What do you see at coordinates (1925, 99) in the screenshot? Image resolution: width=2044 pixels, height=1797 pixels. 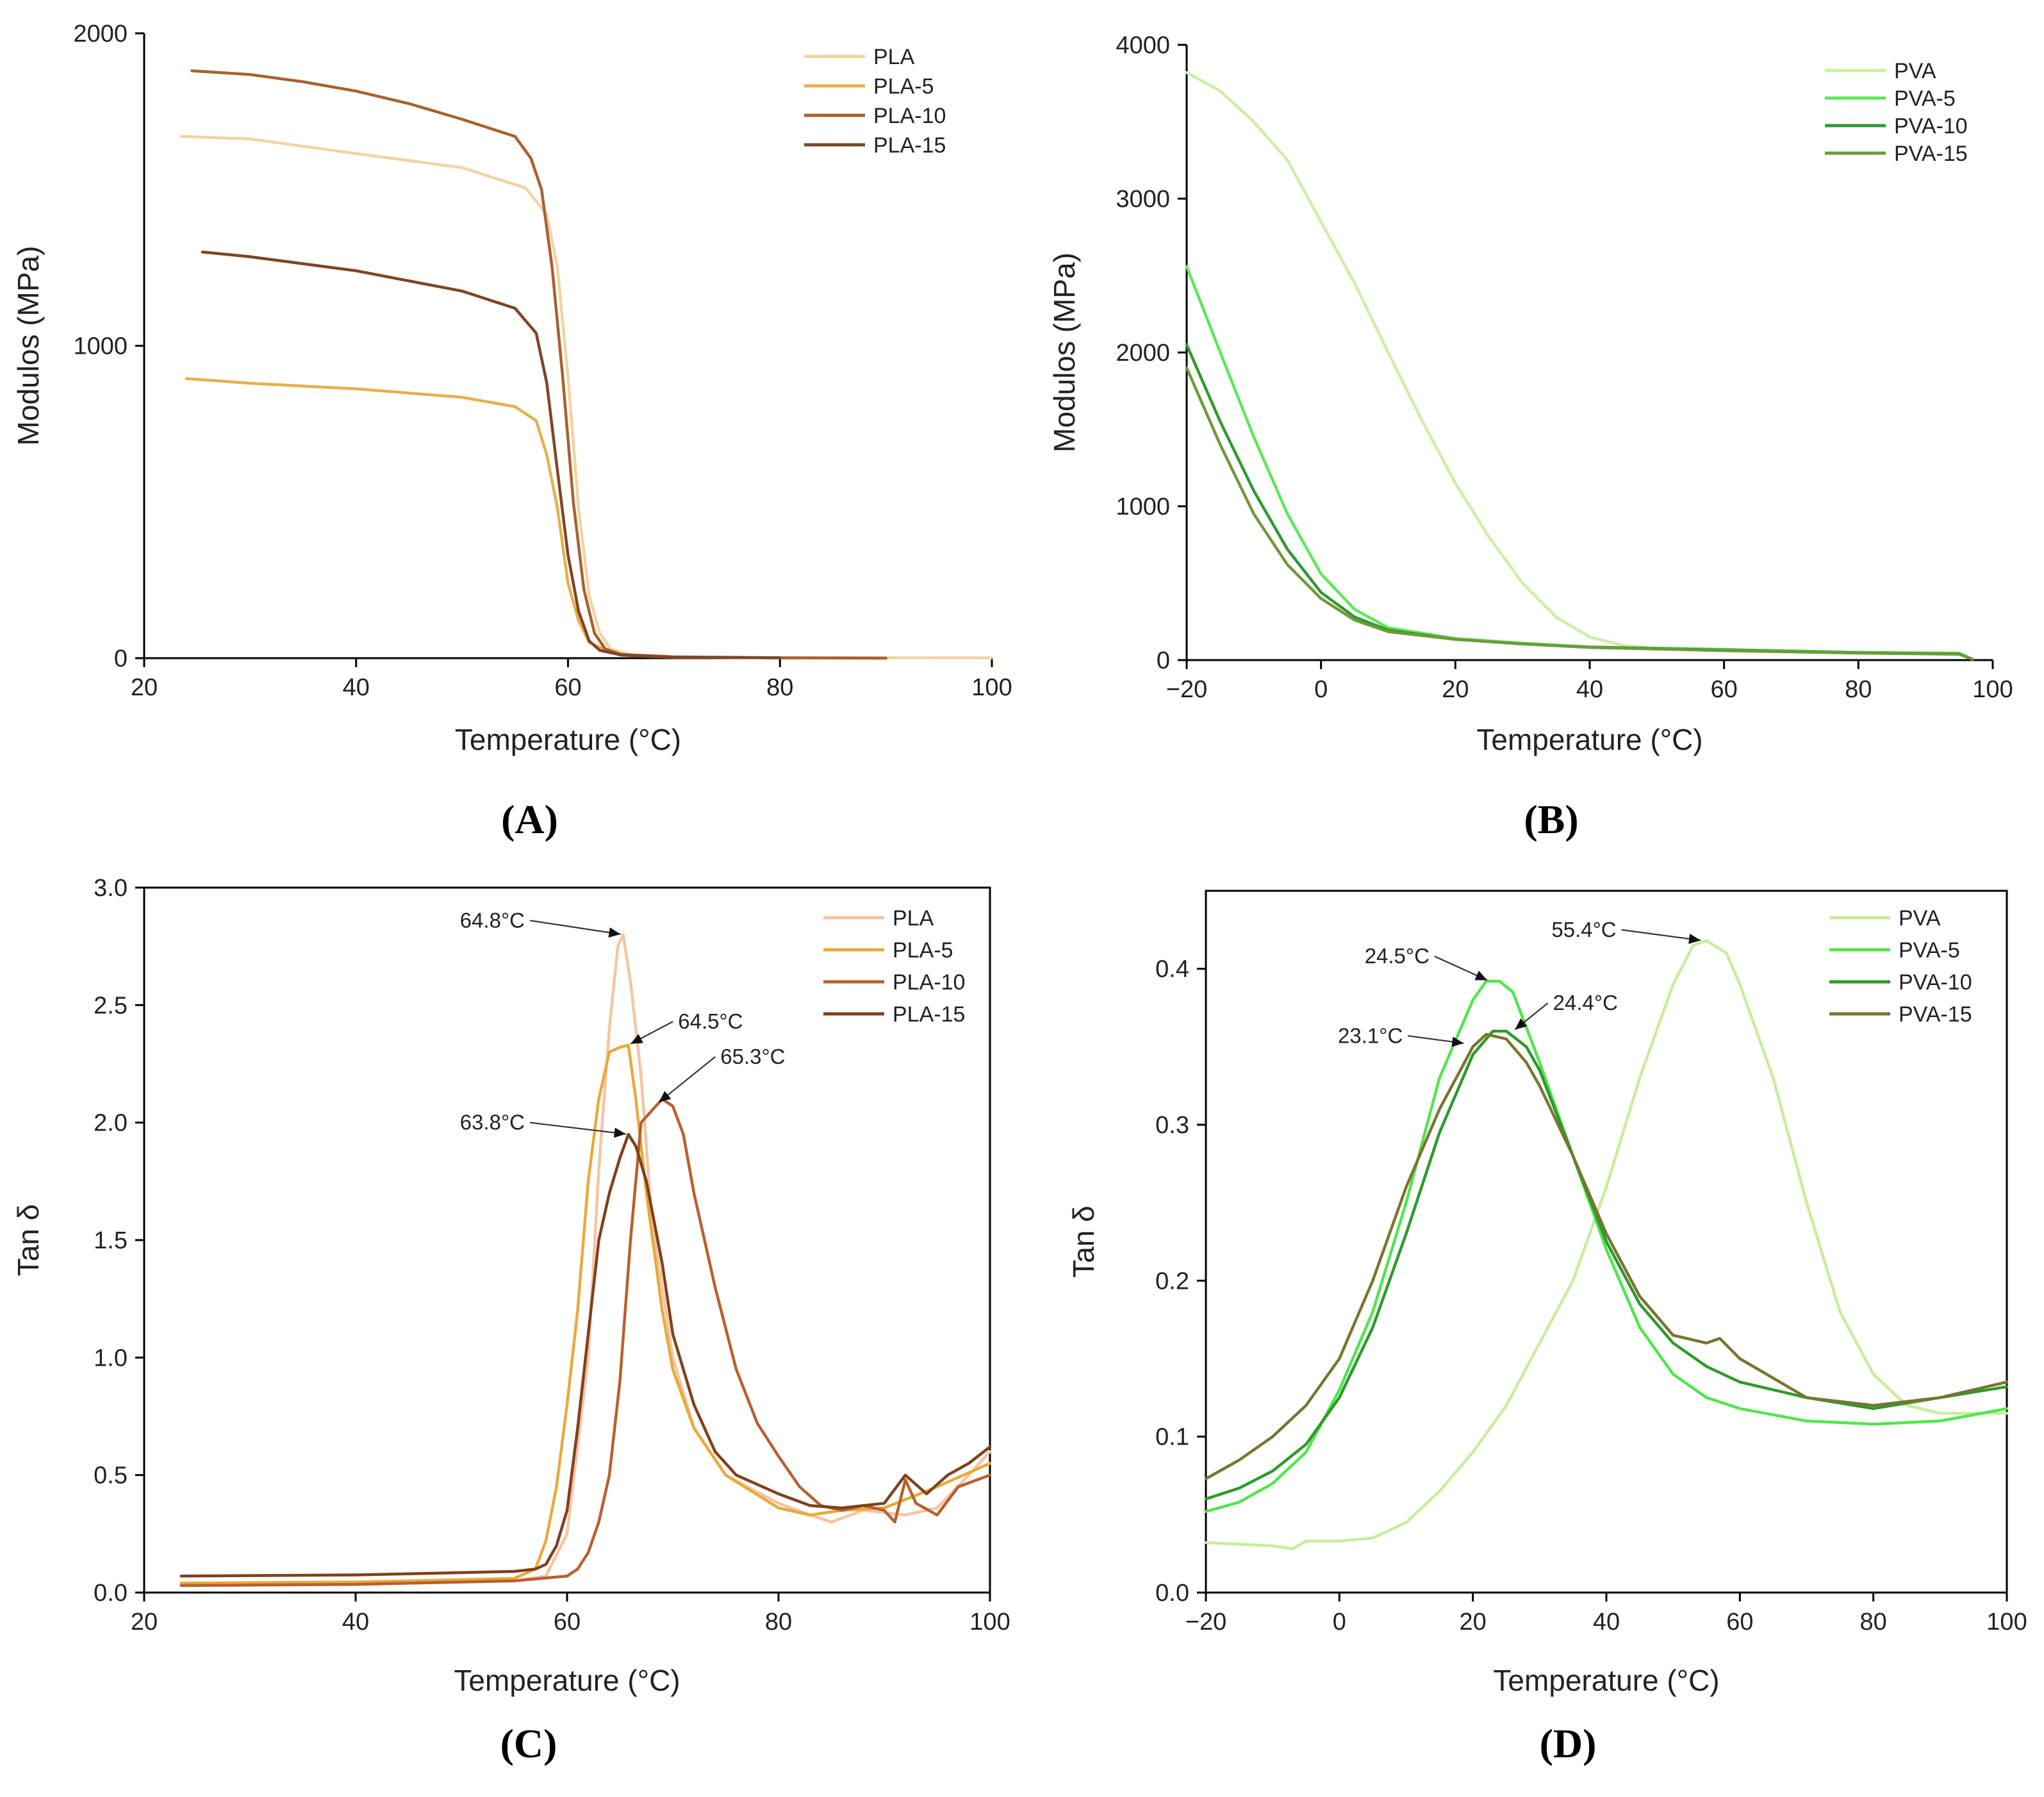 I see `legend-label-pva-5: PVA-5` at bounding box center [1925, 99].